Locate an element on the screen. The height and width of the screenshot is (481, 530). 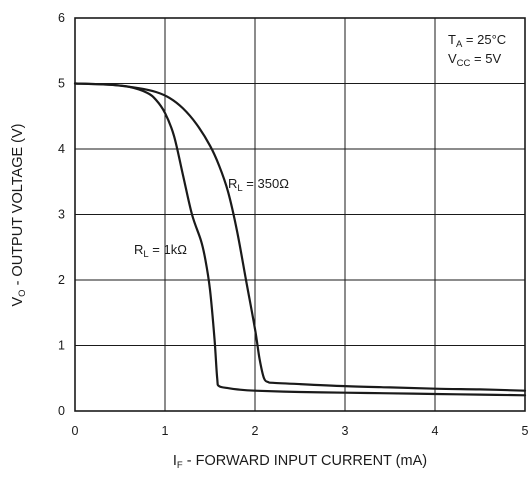
condition-supply-voltage: VCC = 5V is located at coordinates (474, 60).